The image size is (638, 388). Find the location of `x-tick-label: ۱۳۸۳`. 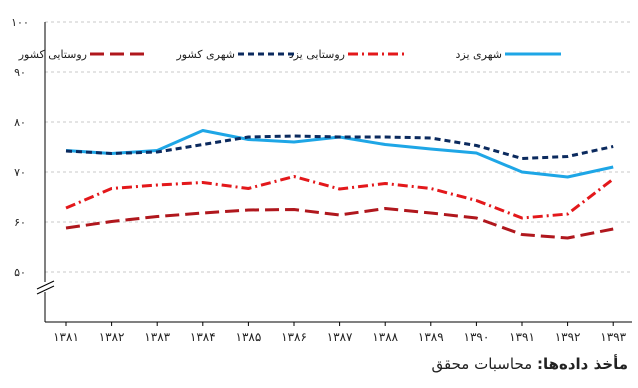

x-tick-label: ۱۳۸۳ is located at coordinates (157, 337).